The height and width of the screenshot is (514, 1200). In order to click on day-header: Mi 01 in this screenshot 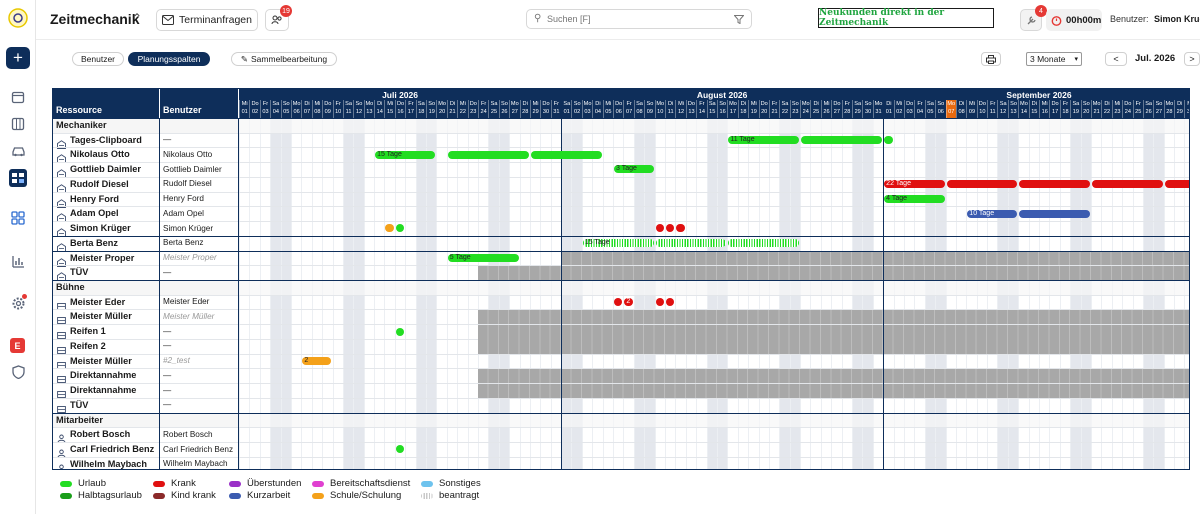, I will do `click(244, 109)`.